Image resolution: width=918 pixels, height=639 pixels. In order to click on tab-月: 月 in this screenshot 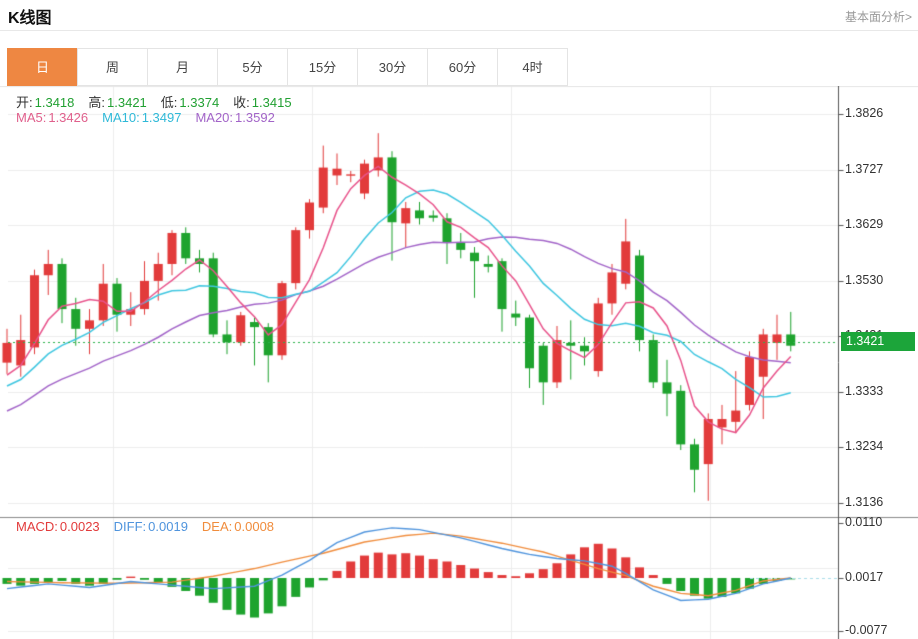, I will do `click(182, 67)`.